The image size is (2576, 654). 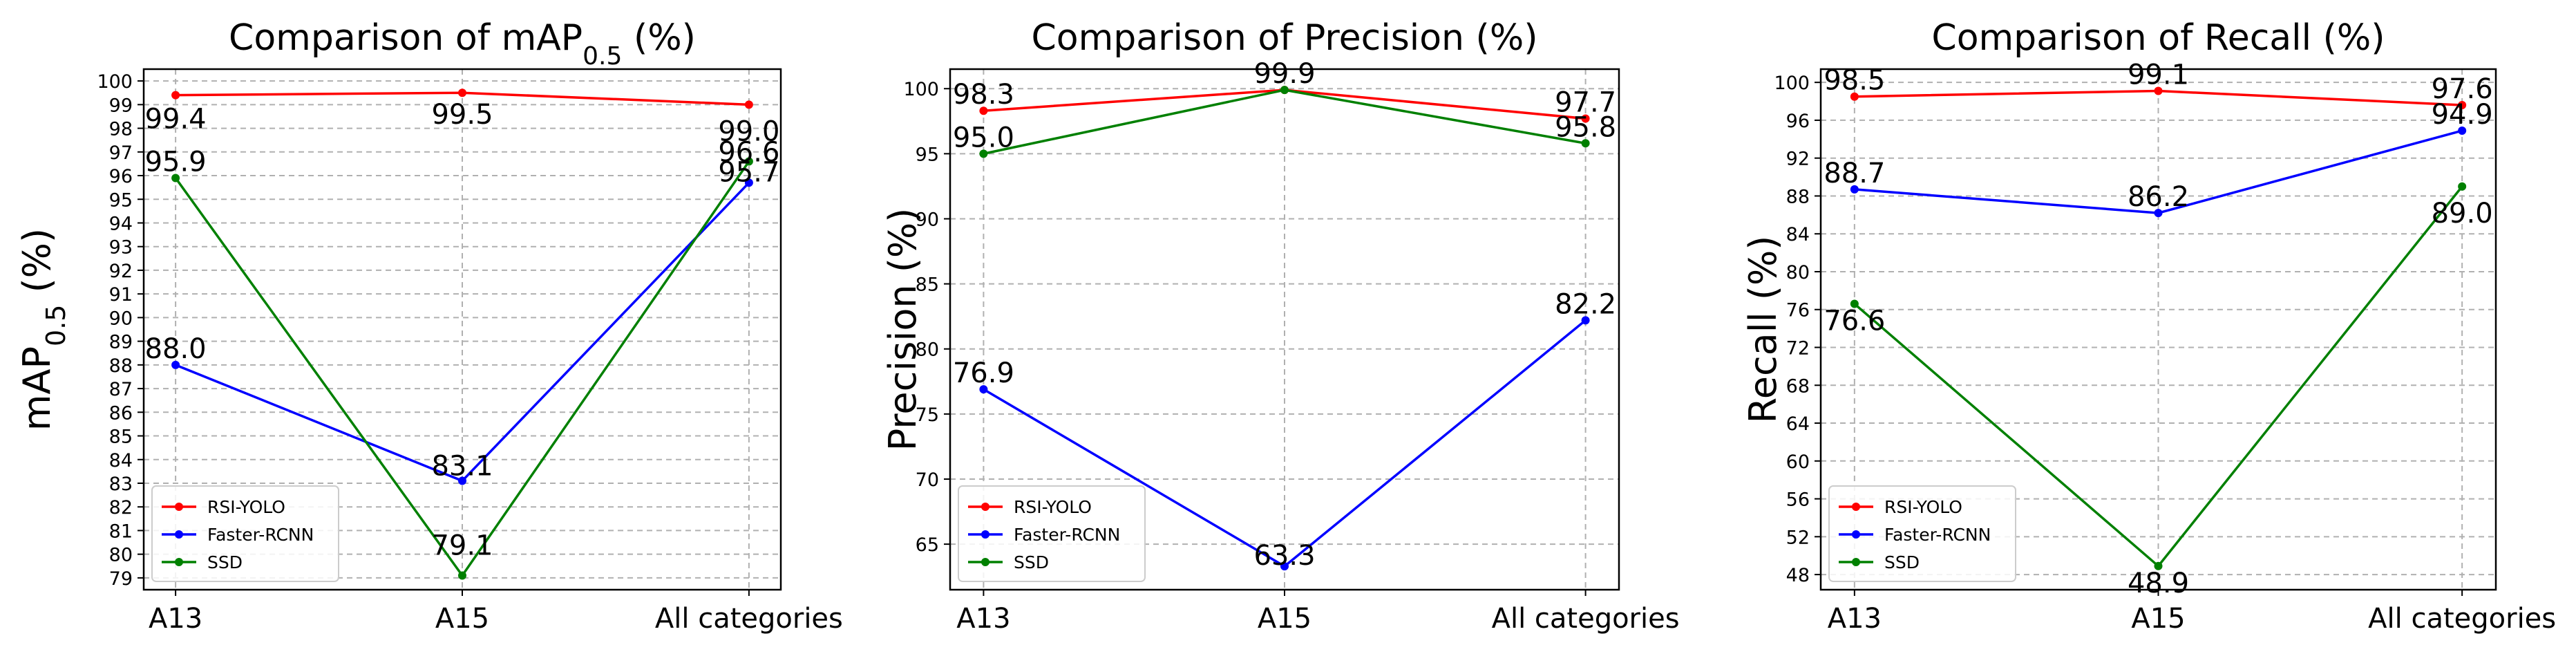 I want to click on series-ssd, so click(x=462, y=368).